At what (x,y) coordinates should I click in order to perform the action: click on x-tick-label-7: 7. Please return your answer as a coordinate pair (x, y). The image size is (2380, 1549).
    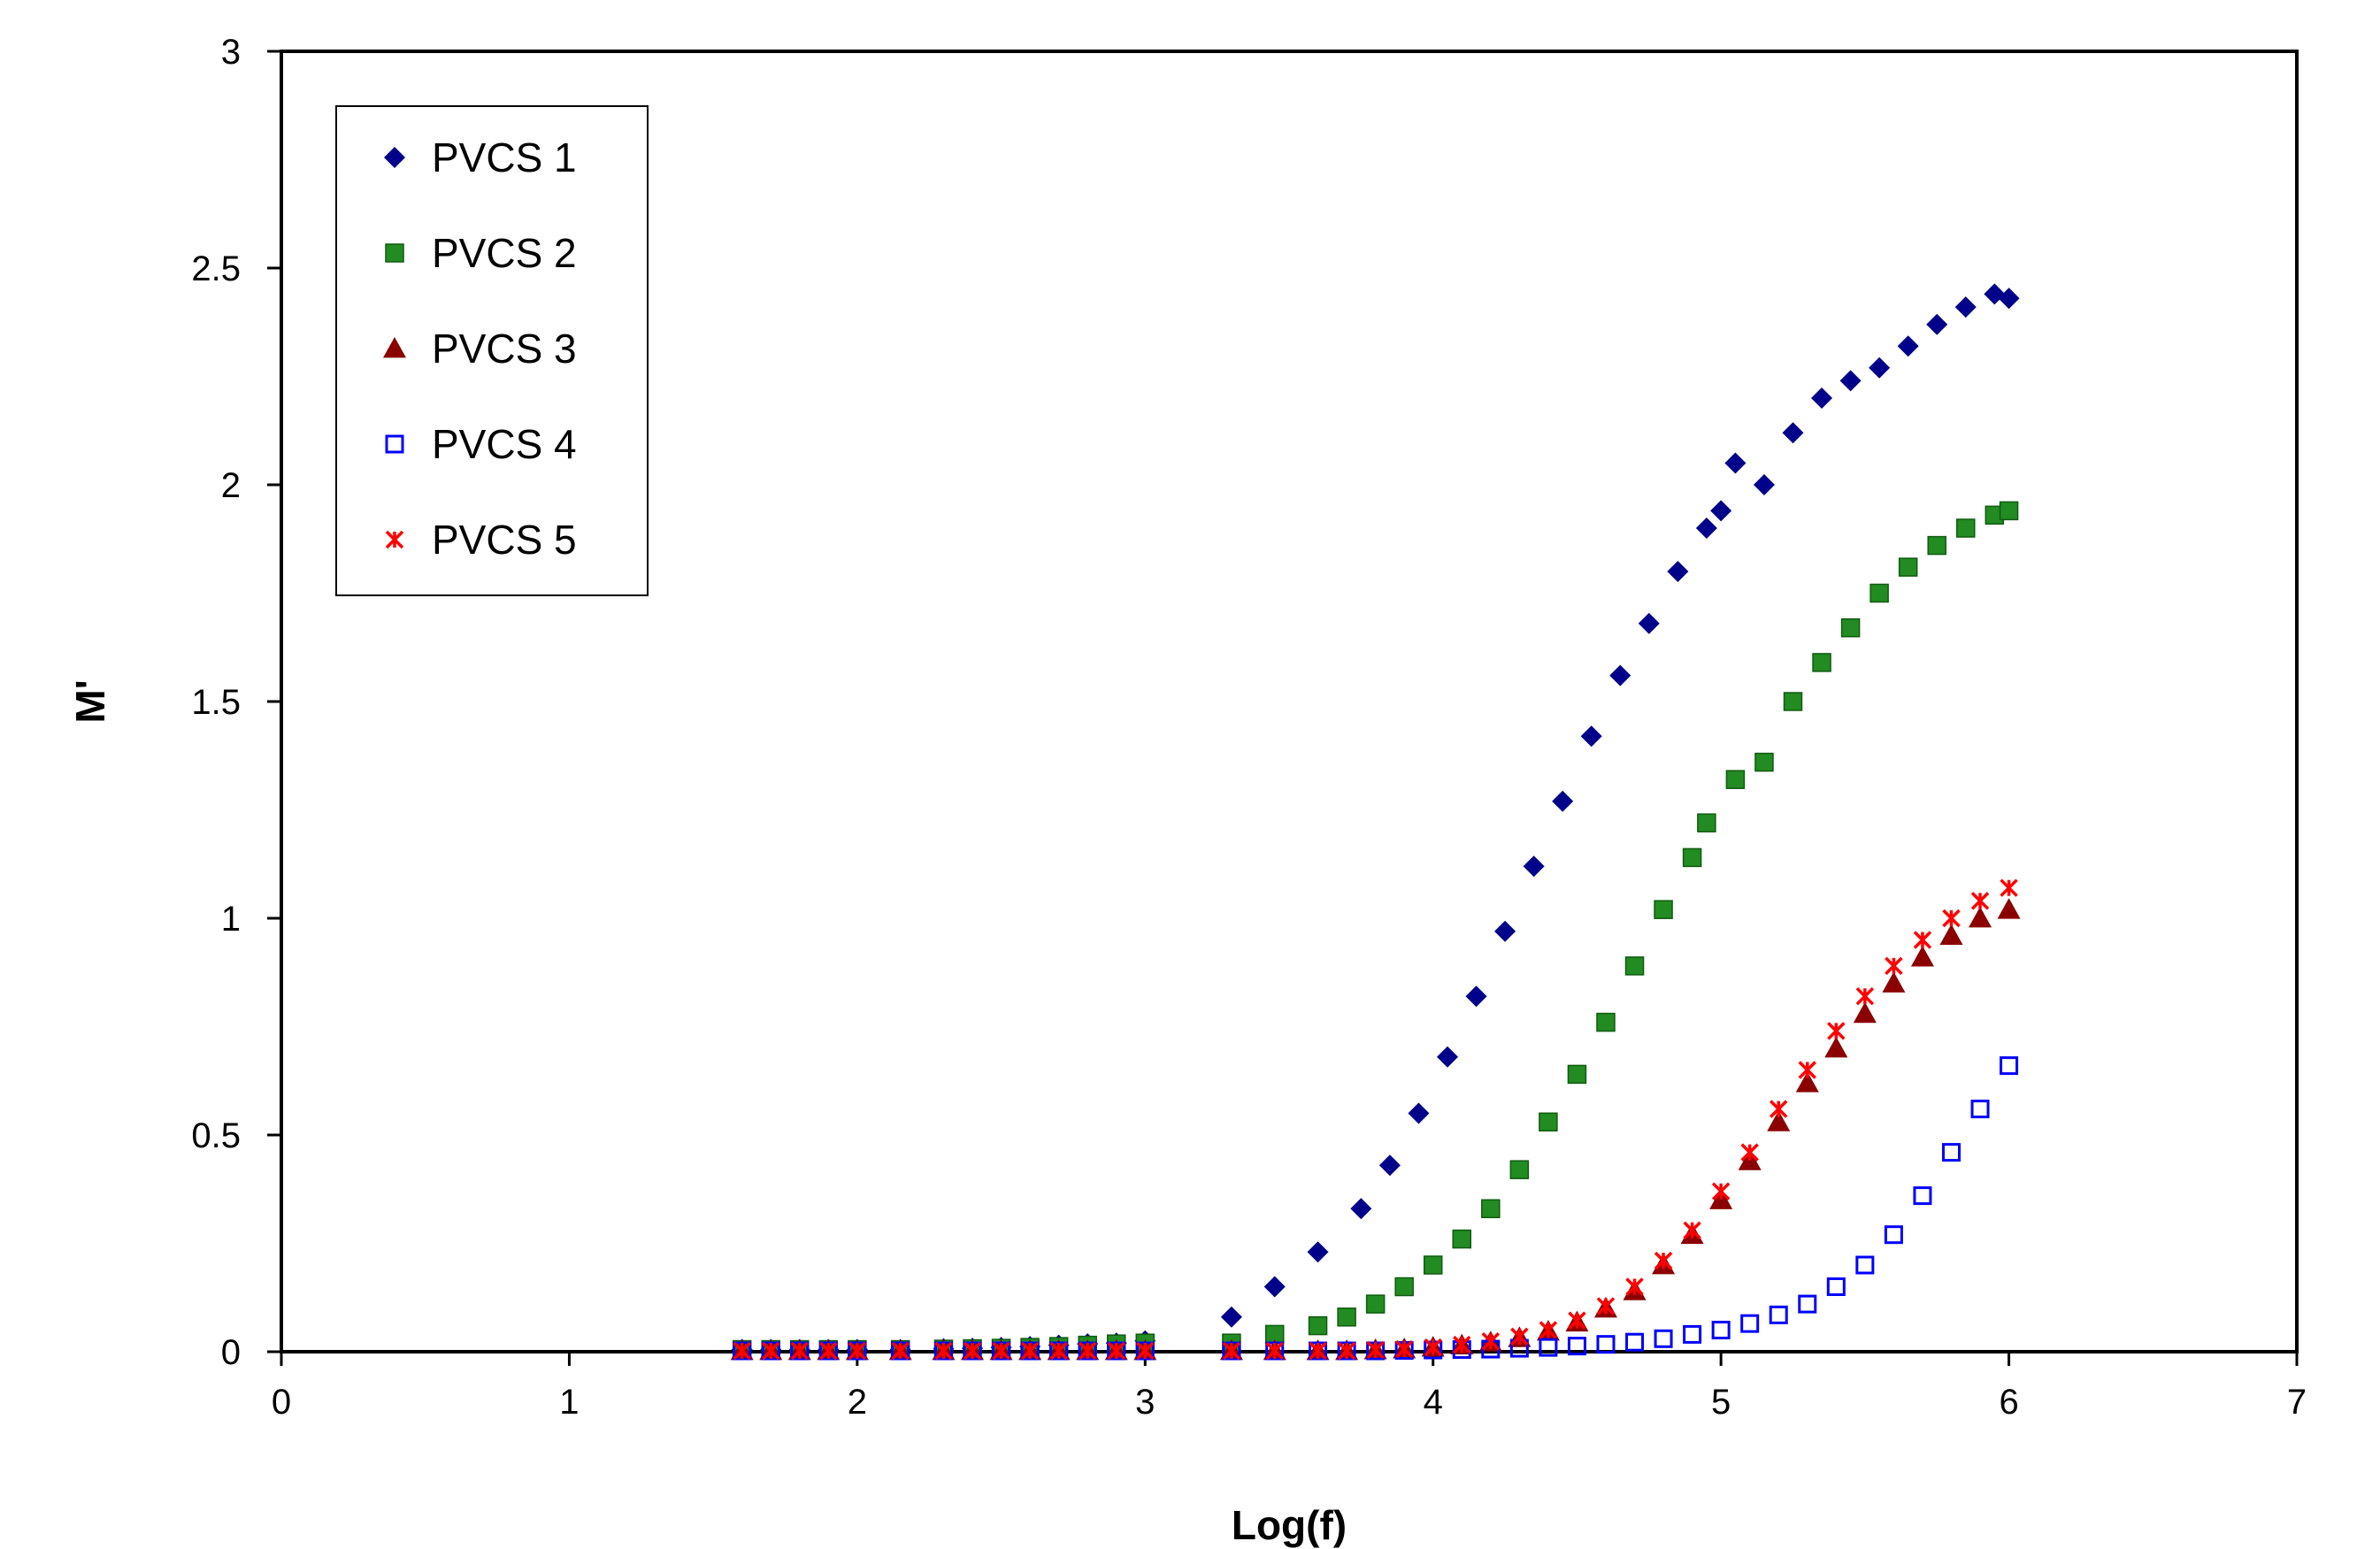
    Looking at the image, I should click on (2297, 1402).